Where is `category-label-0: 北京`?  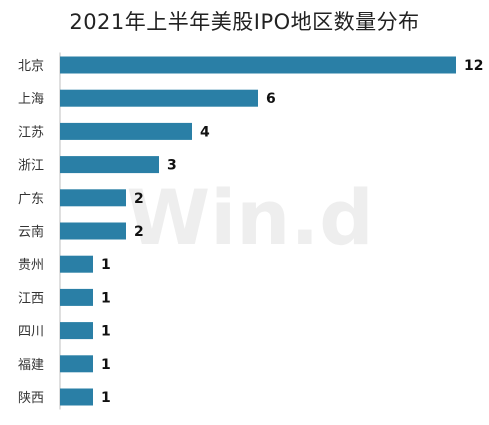 category-label-0: 北京 is located at coordinates (31, 66).